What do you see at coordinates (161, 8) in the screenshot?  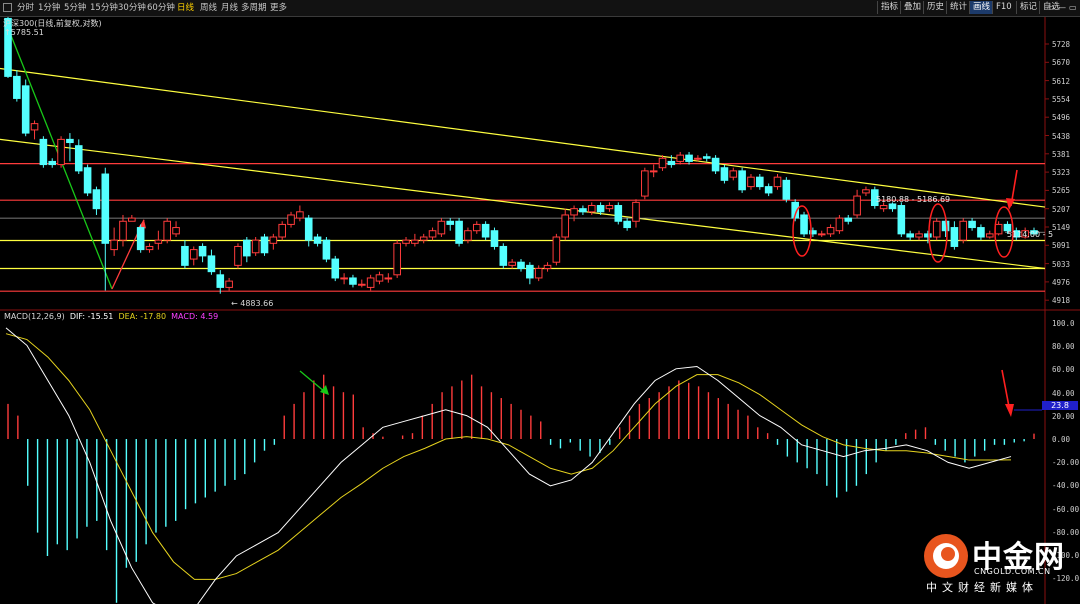 I see `tab-5: 60分钟` at bounding box center [161, 8].